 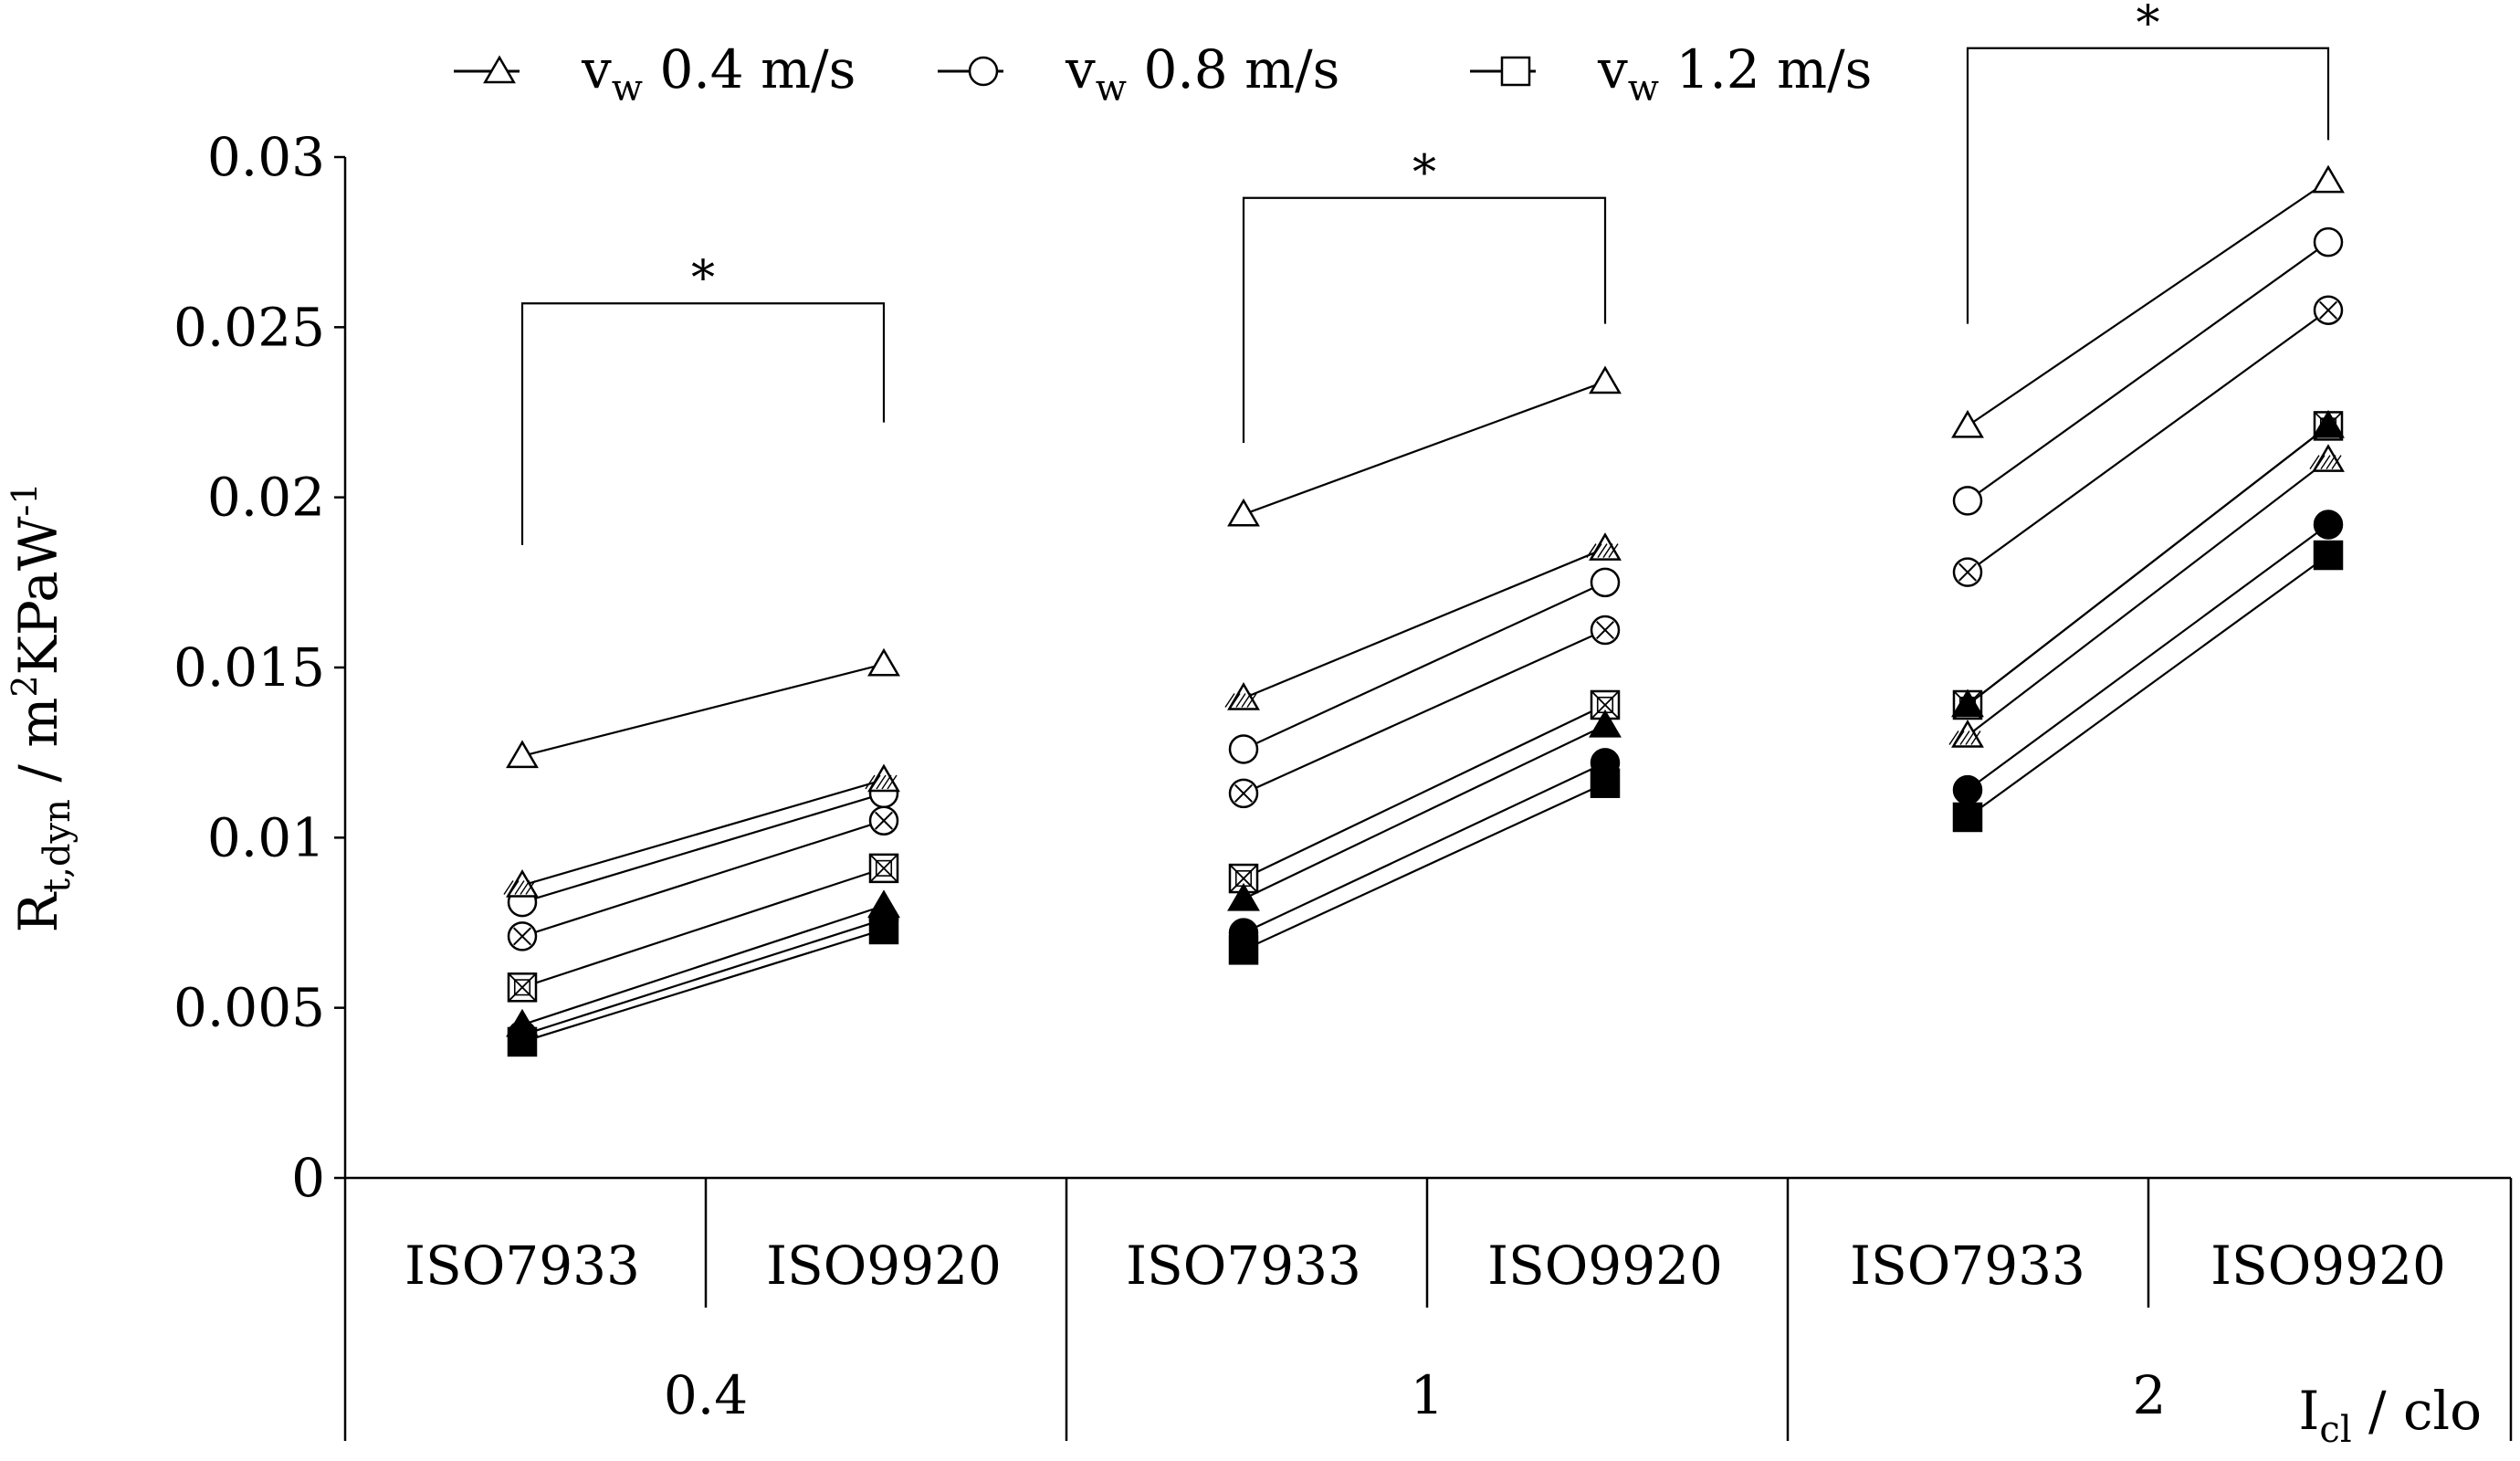 I want to click on legend-item: vw 0.8 m/s, so click(x=1138, y=74).